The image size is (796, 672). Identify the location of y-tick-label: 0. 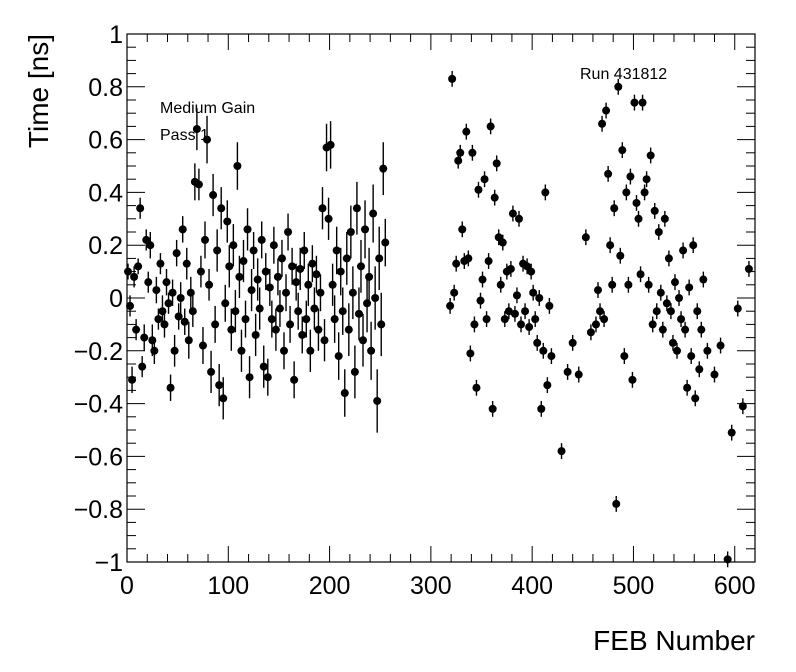
(116, 299).